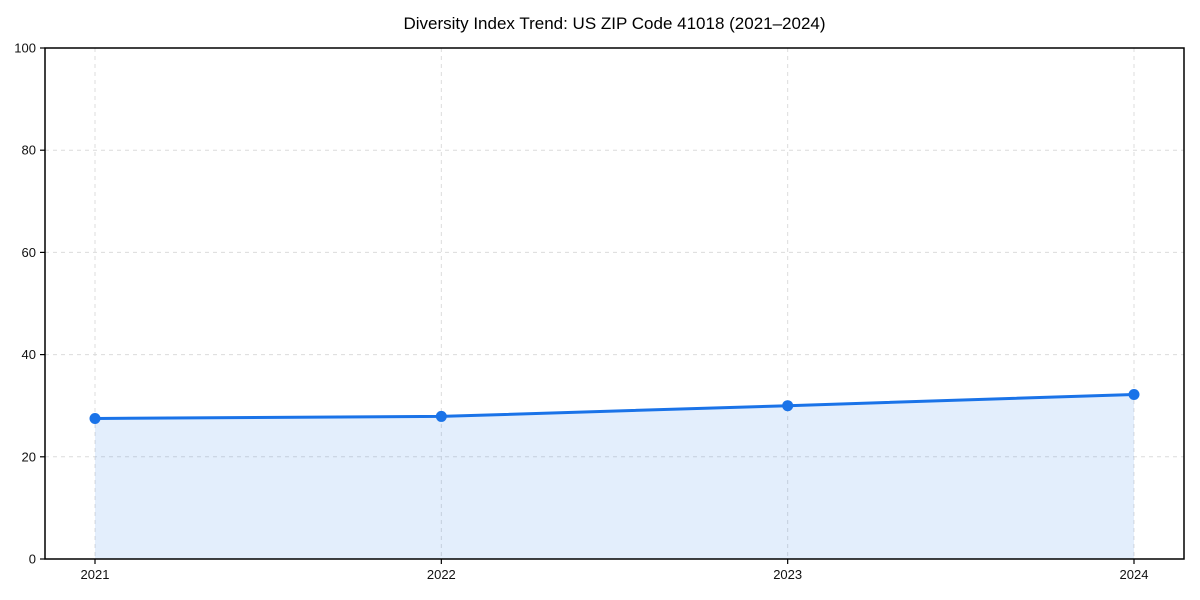  Describe the element at coordinates (441, 416) in the screenshot. I see `data-point-2022` at that location.